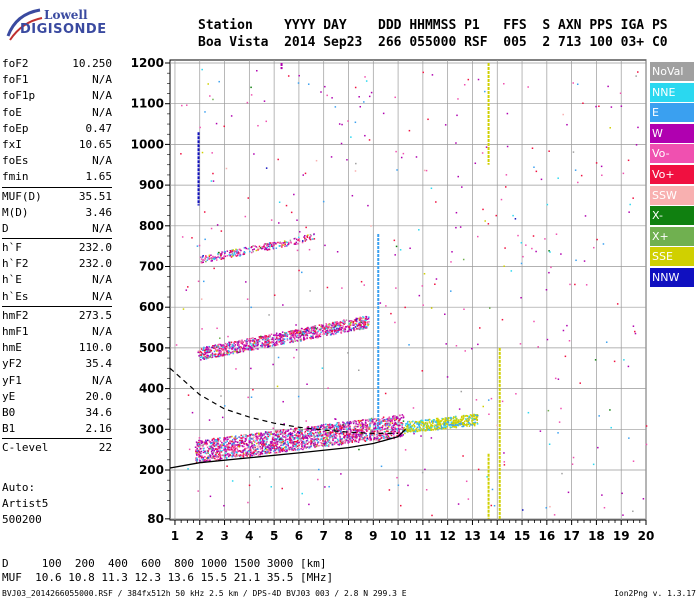 The image size is (700, 600). I want to click on param-separator, so click(57, 187).